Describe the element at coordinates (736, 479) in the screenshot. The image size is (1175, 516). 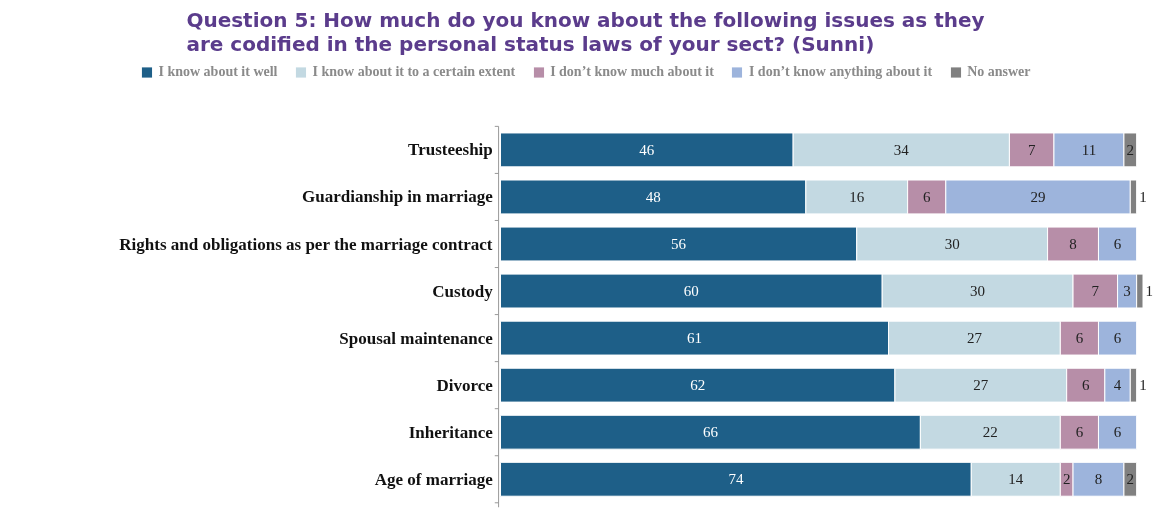
I see `data-label: 74` at that location.